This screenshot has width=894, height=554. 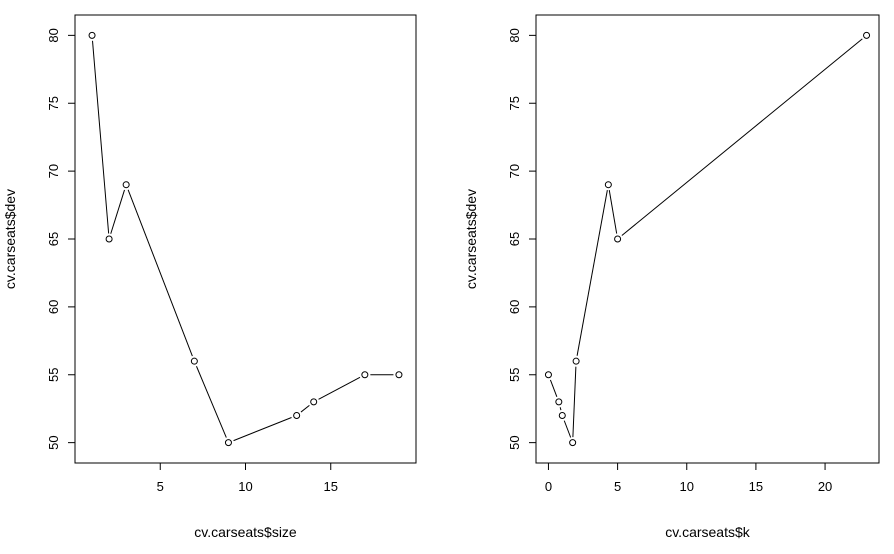 What do you see at coordinates (708, 532) in the screenshot?
I see `x-axis-label: cv.carseats$k` at bounding box center [708, 532].